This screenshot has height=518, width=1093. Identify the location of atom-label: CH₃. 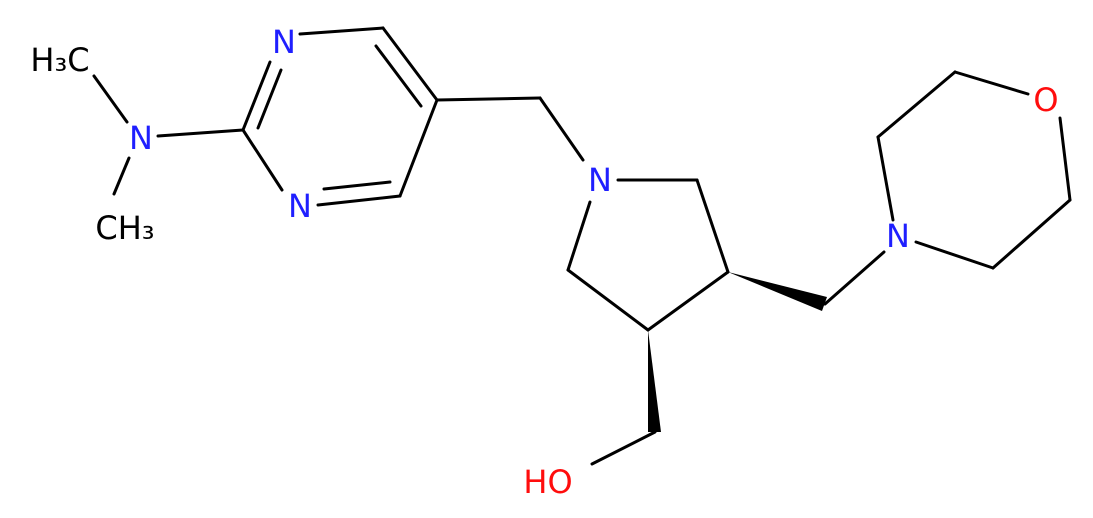
(124, 228).